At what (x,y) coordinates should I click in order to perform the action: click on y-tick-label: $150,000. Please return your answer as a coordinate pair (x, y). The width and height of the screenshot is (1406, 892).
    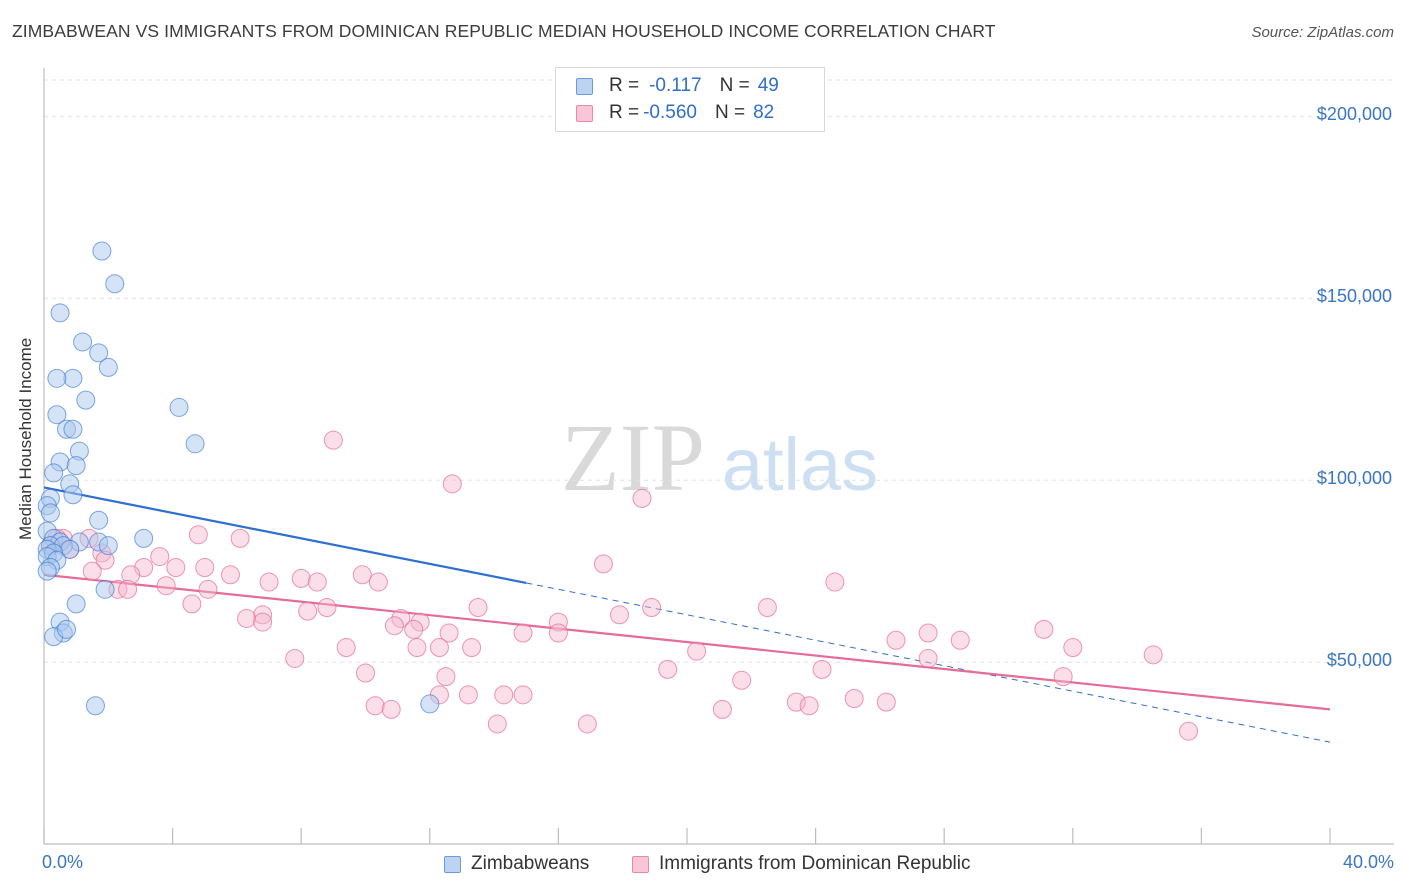
    Looking at the image, I should click on (1354, 296).